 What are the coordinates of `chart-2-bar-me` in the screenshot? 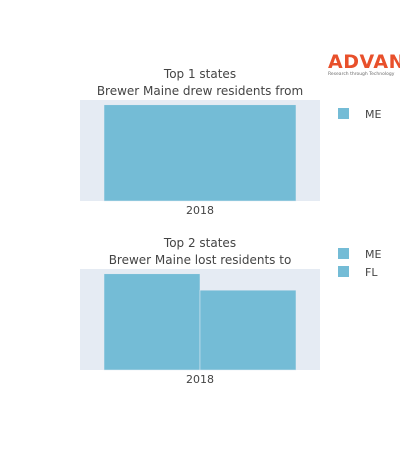 It's located at (152, 322).